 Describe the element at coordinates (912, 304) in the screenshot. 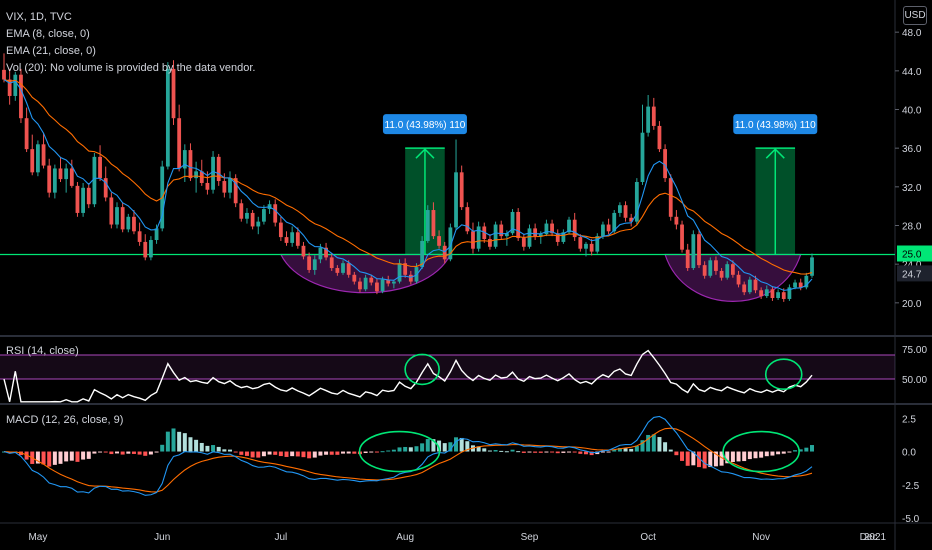

I see `price-tick-label: 20.0` at that location.